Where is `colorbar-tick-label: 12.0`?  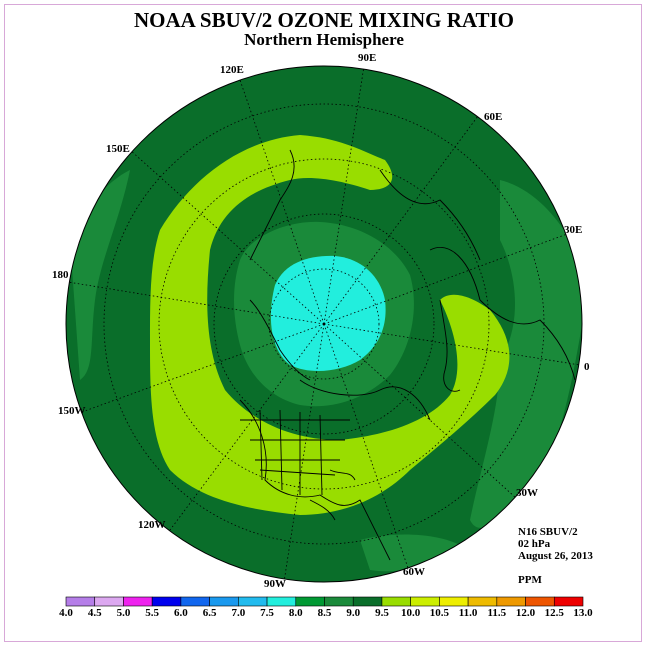 colorbar-tick-label: 12.0 is located at coordinates (525, 613).